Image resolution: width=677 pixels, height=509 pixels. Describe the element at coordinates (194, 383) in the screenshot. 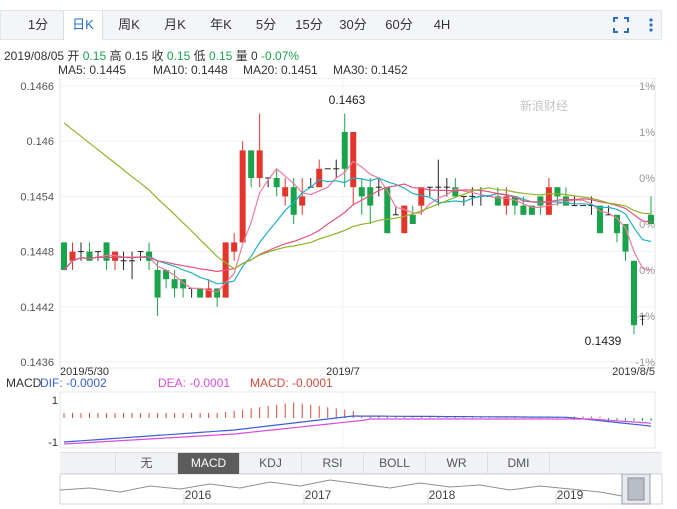

I see `macd-dea: DEA: -0.0001` at that location.